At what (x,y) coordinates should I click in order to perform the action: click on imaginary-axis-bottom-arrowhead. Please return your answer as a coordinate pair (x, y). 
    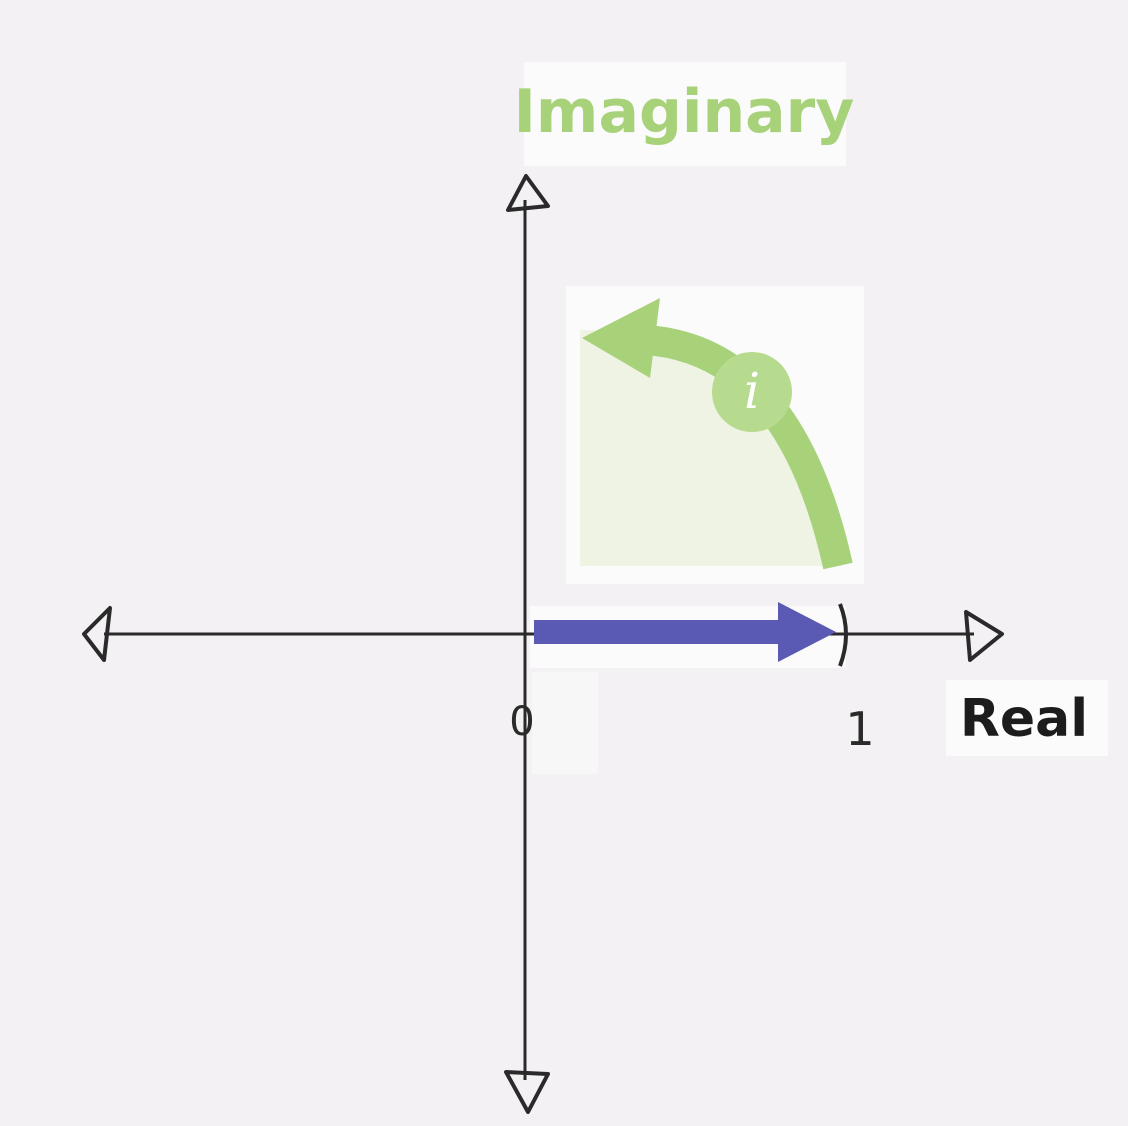
    Looking at the image, I should click on (527, 1092).